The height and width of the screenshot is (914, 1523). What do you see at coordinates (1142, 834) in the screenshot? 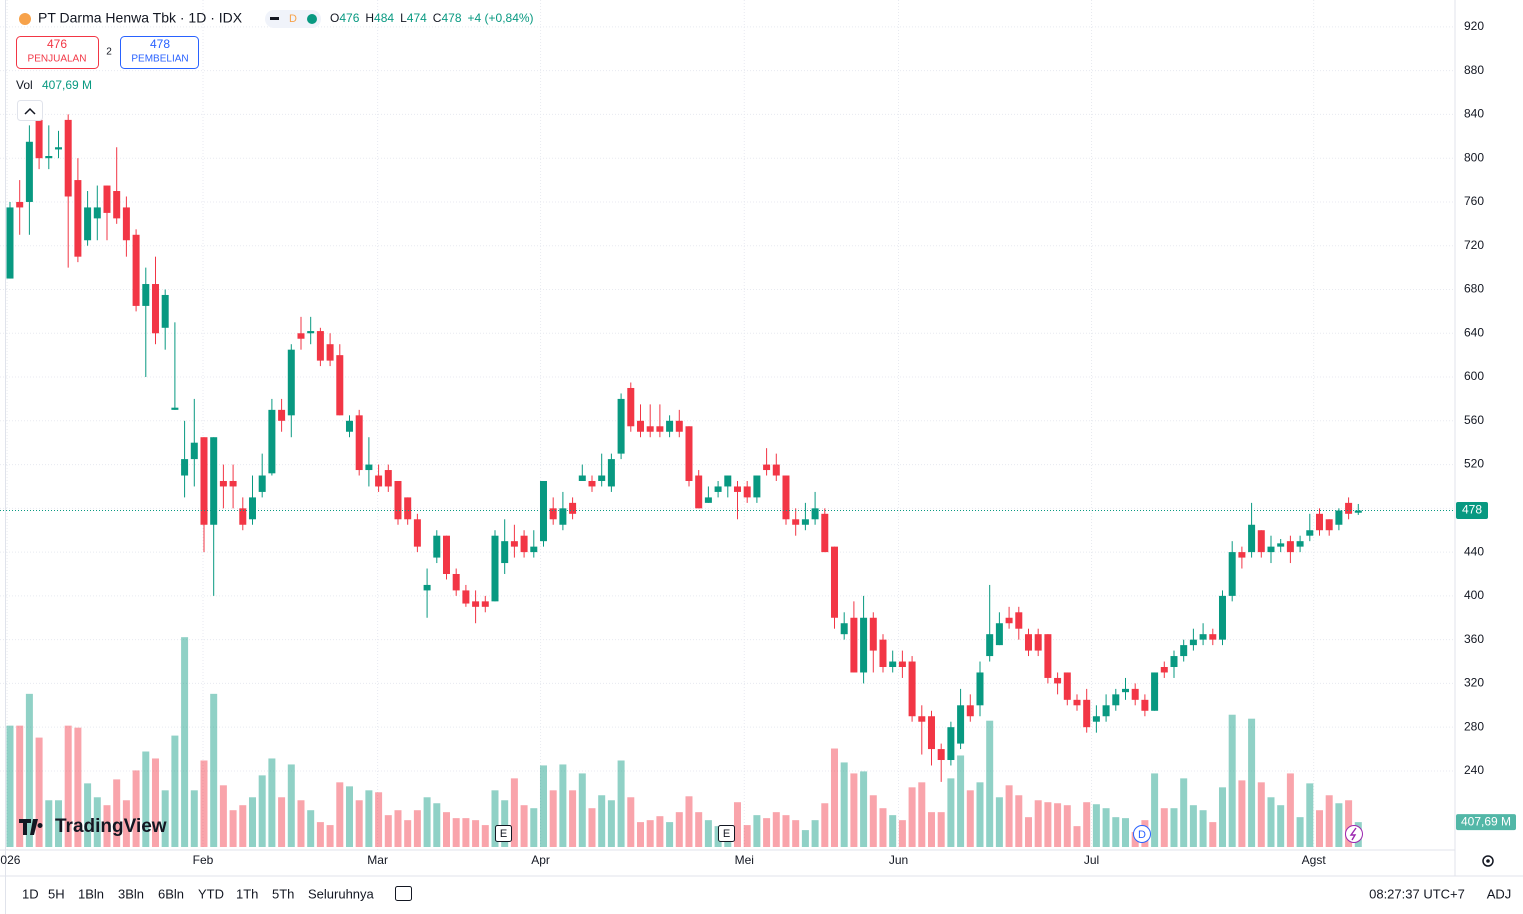
I see `dividend-marker` at bounding box center [1142, 834].